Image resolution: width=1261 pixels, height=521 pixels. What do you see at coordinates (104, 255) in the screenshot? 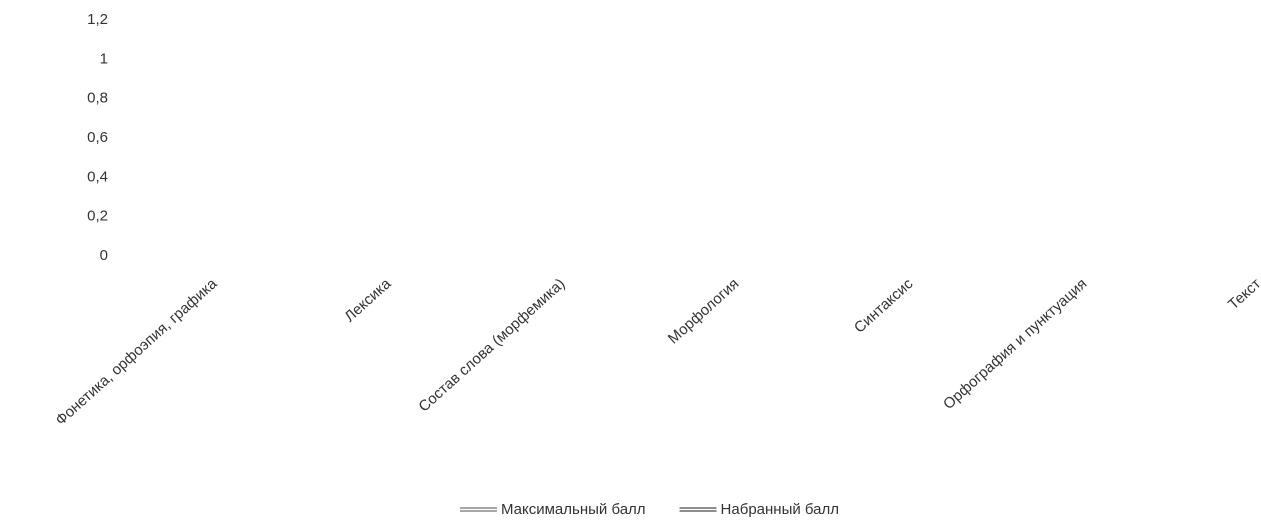
I see `y-tick-label: 0` at bounding box center [104, 255].